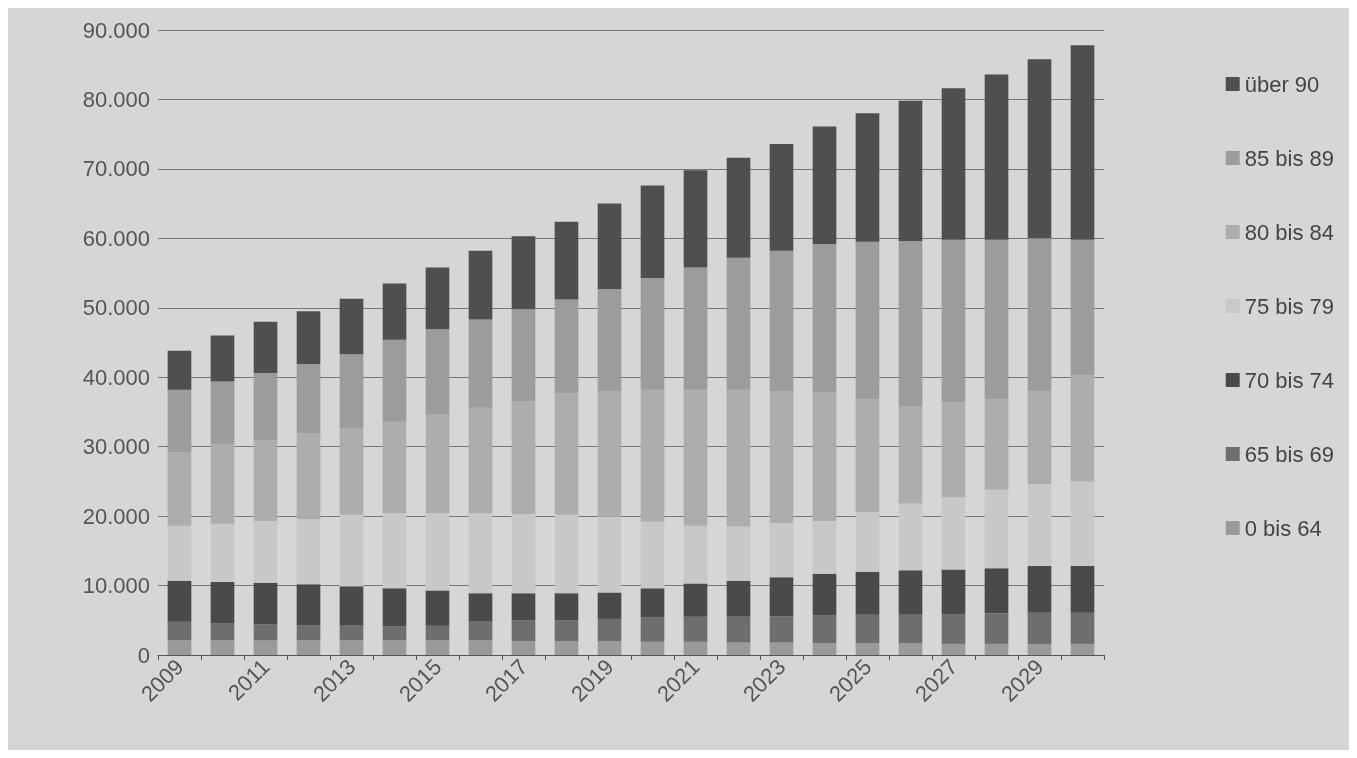  What do you see at coordinates (116, 447) in the screenshot?
I see `y-tick-label: 30.000` at bounding box center [116, 447].